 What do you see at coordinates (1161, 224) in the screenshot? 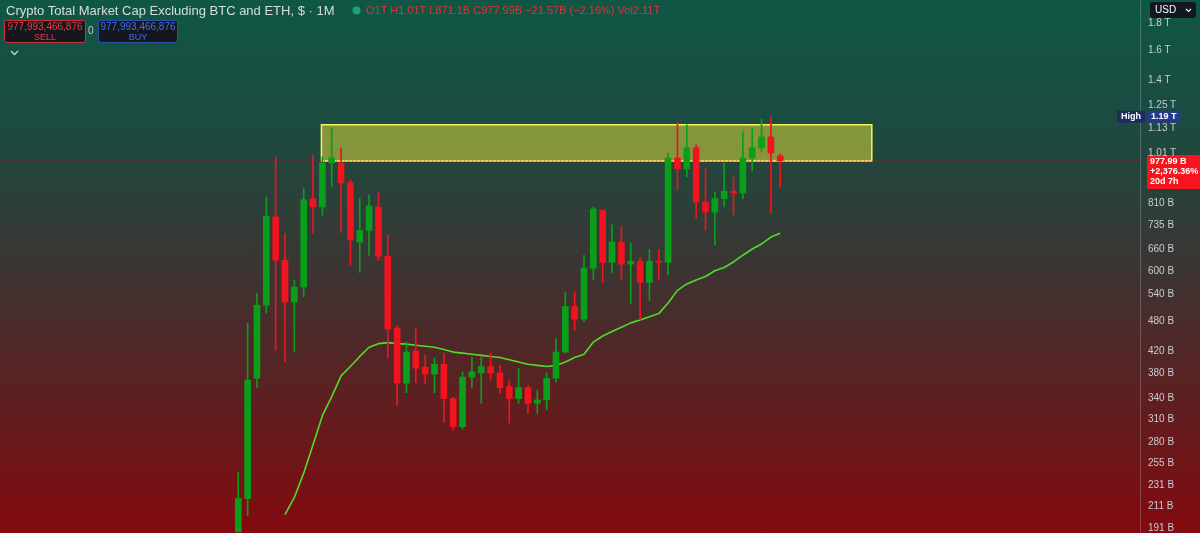
I see `y-tick-label: 735 B` at bounding box center [1161, 224].